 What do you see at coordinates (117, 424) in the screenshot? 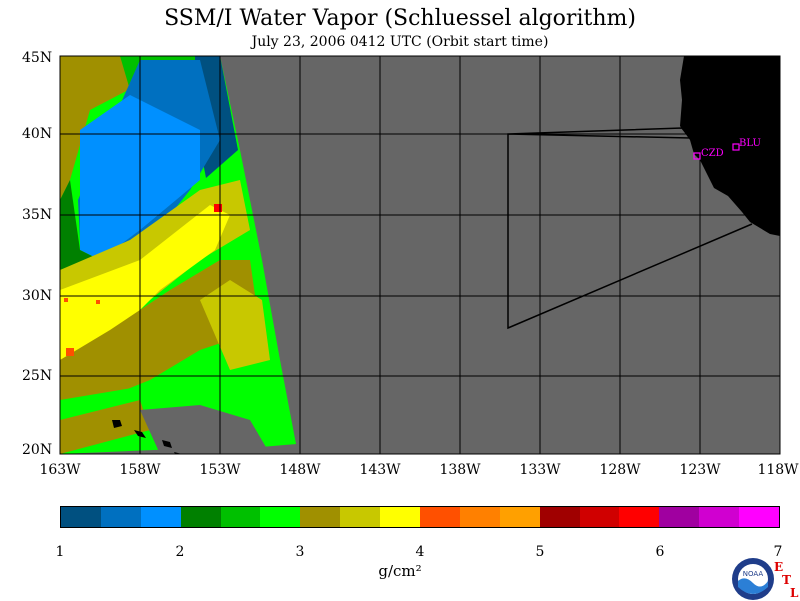
I see `land-hawaii` at bounding box center [117, 424].